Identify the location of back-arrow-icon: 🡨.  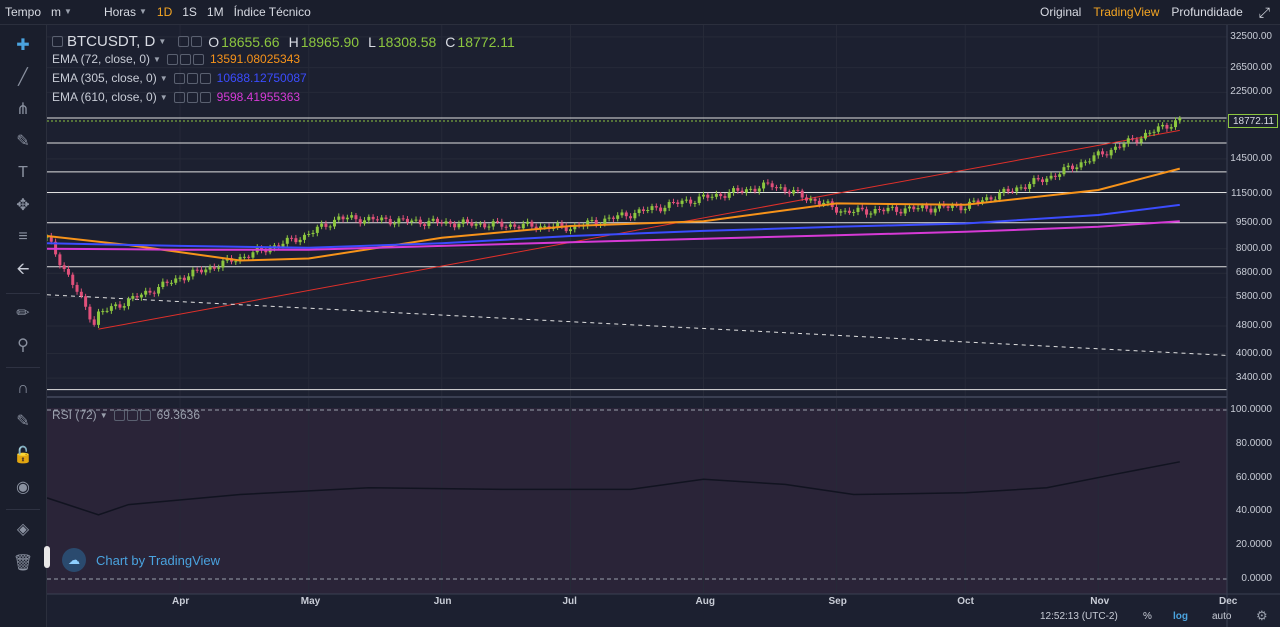
(23, 269).